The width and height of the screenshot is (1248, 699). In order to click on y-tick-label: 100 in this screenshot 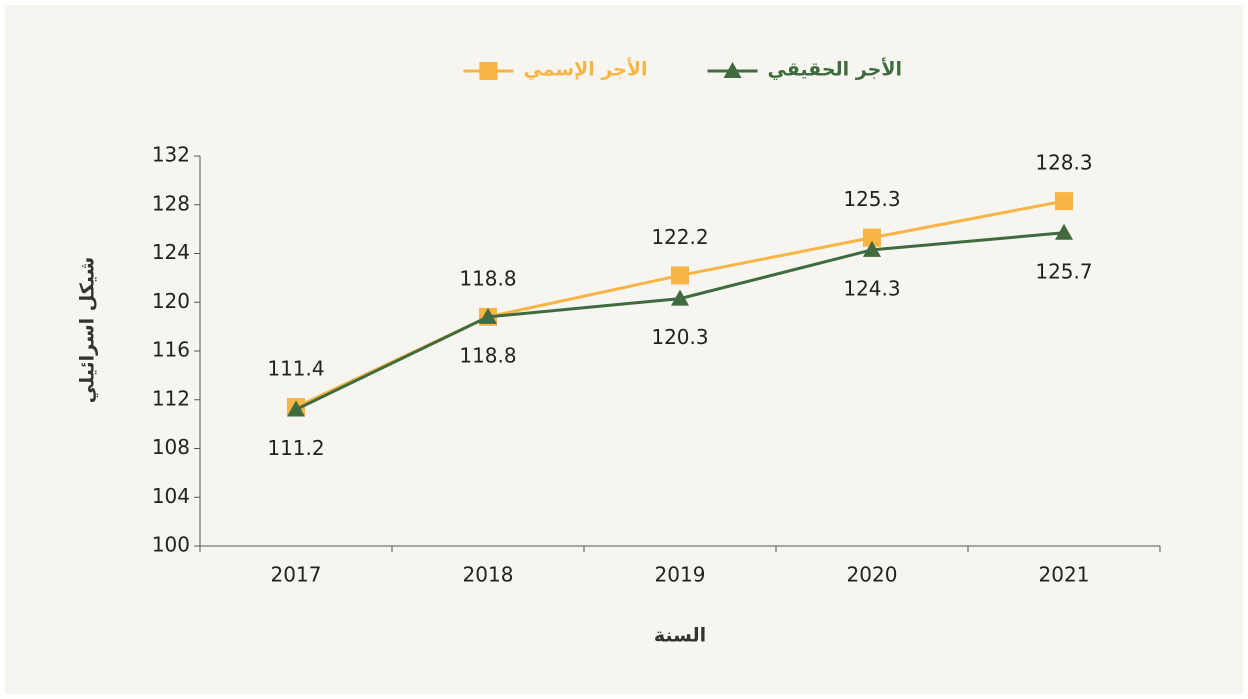, I will do `click(171, 545)`.